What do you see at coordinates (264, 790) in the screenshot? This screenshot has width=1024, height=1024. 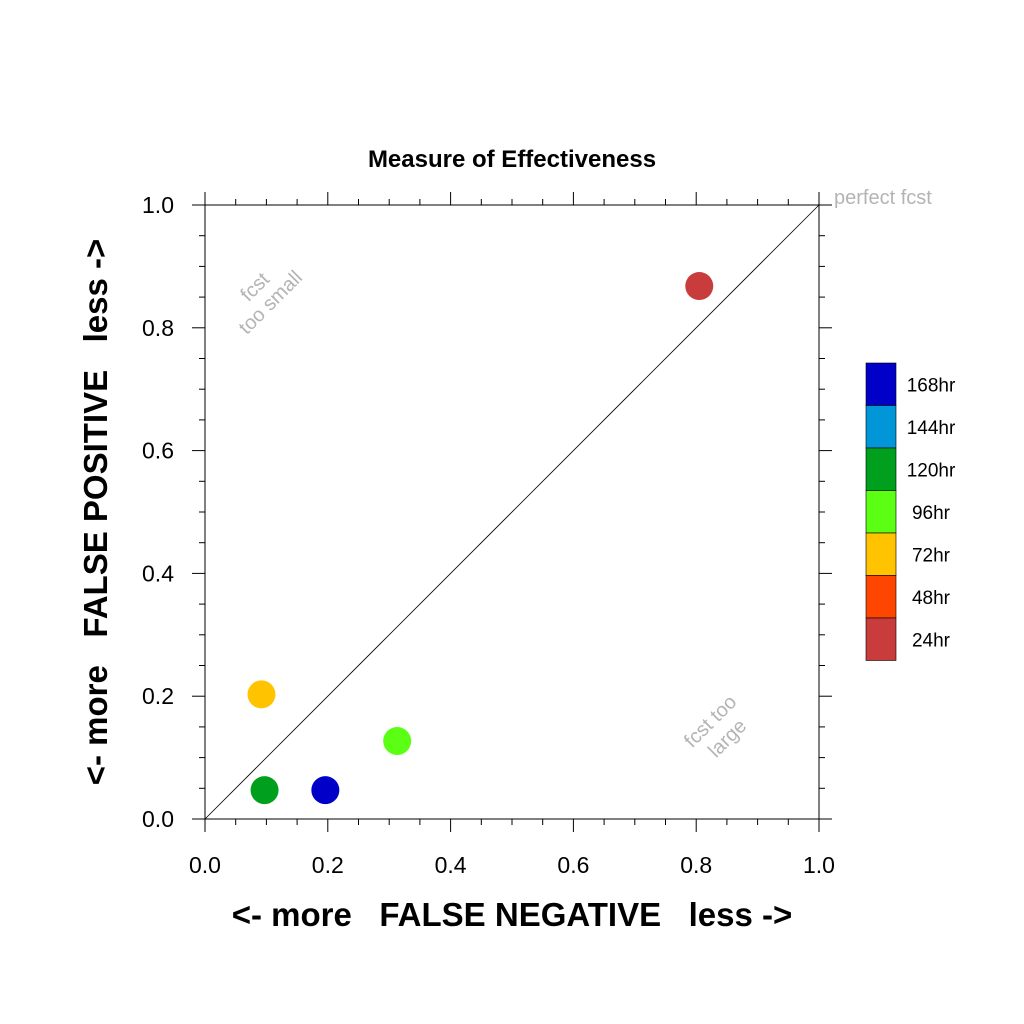 I see `point-120hr` at bounding box center [264, 790].